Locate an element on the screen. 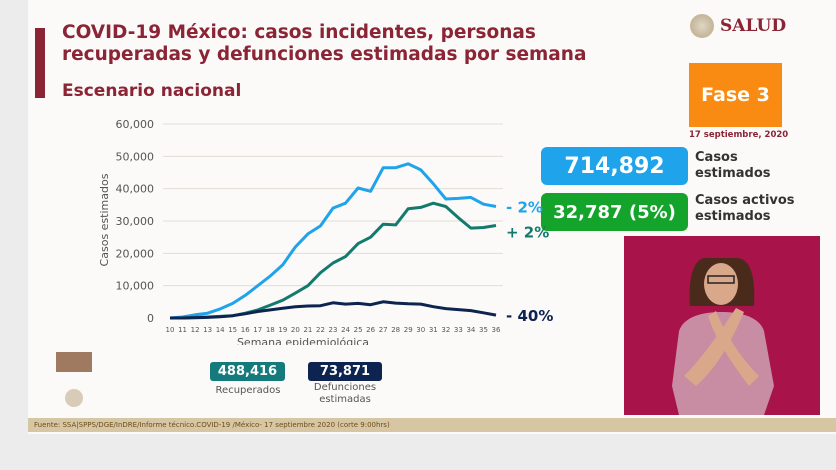 This screenshot has height=470, width=836. series-end-label: - 40% is located at coordinates (529, 316).